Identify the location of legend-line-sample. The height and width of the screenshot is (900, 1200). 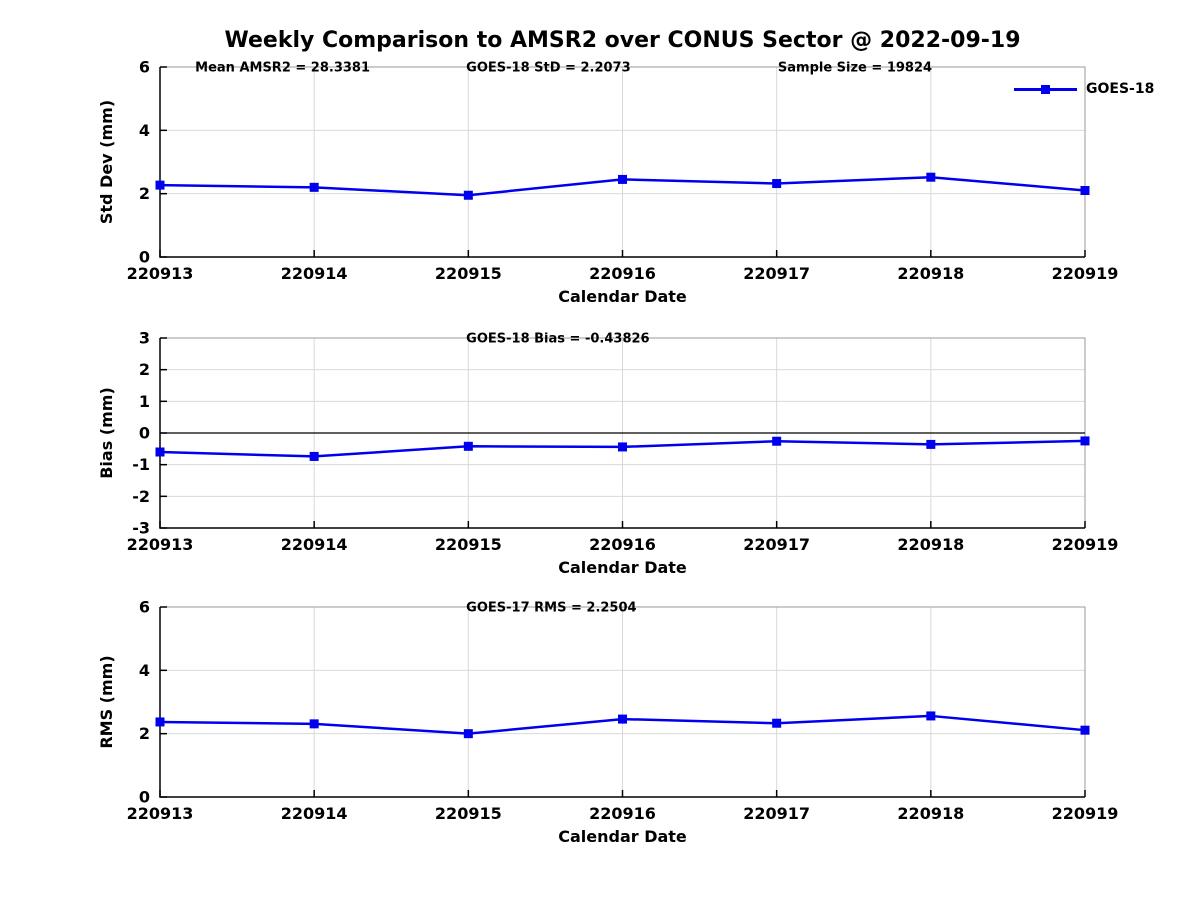
(1045, 89).